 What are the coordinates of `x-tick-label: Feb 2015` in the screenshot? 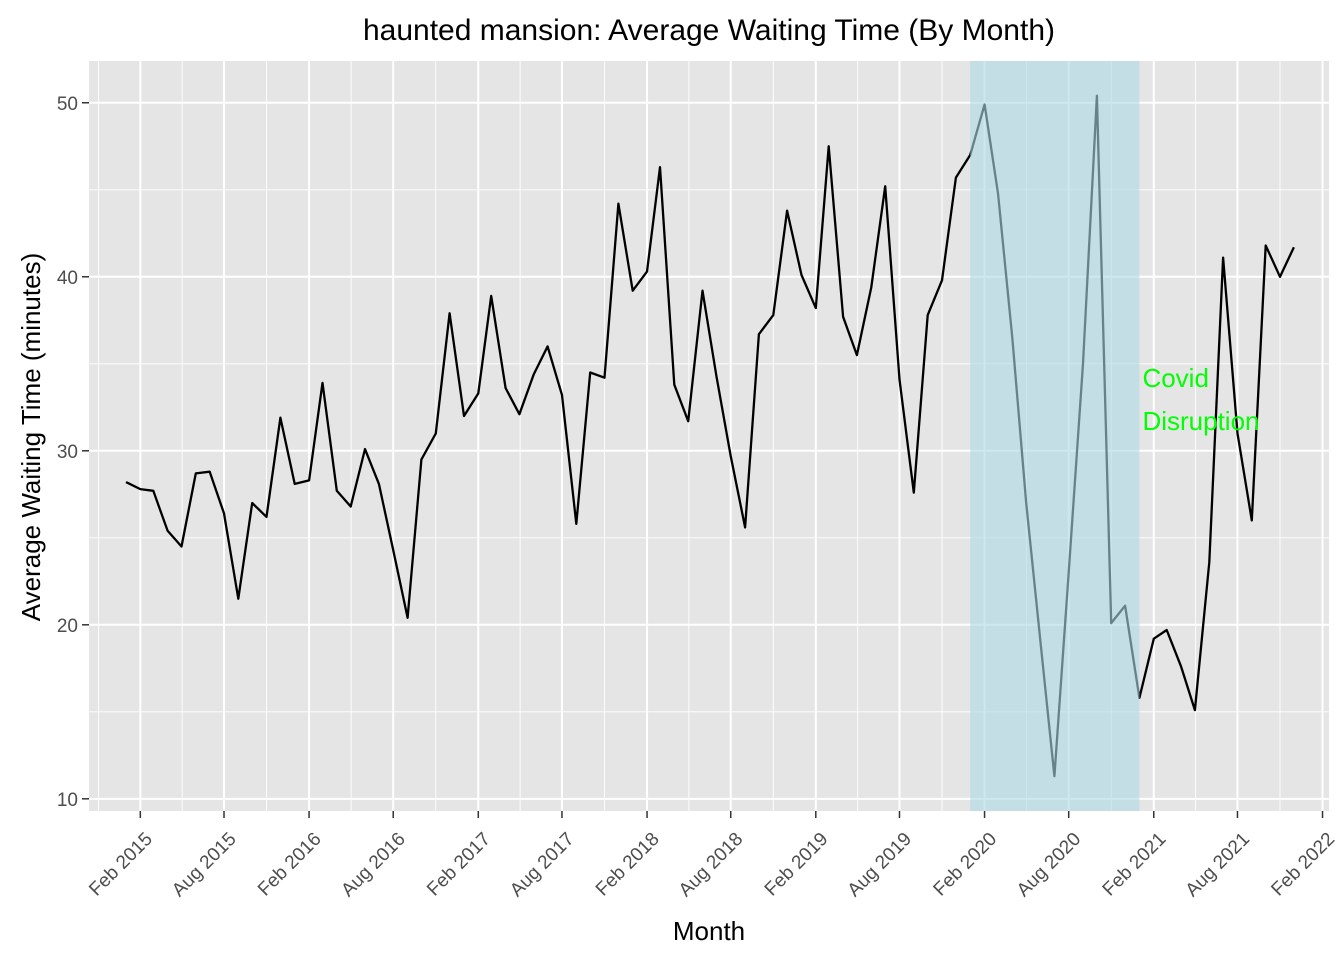 It's located at (121, 865).